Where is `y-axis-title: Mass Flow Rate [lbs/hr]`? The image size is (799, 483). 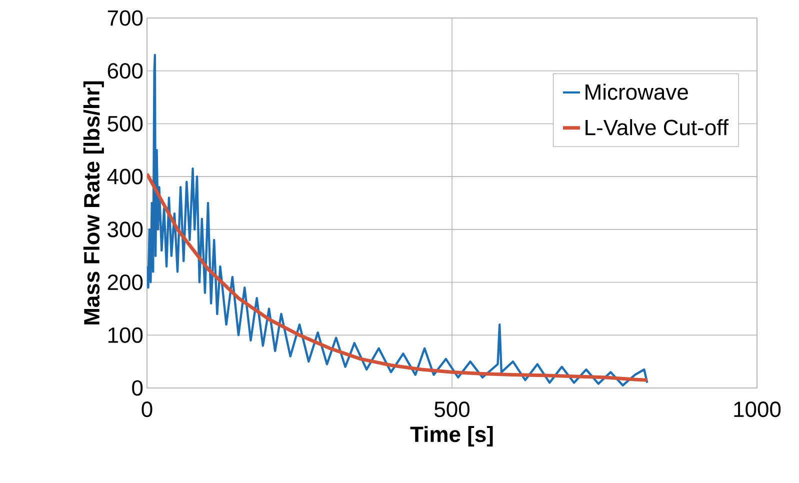
y-axis-title: Mass Flow Rate [lbs/hr] is located at coordinates (93, 202).